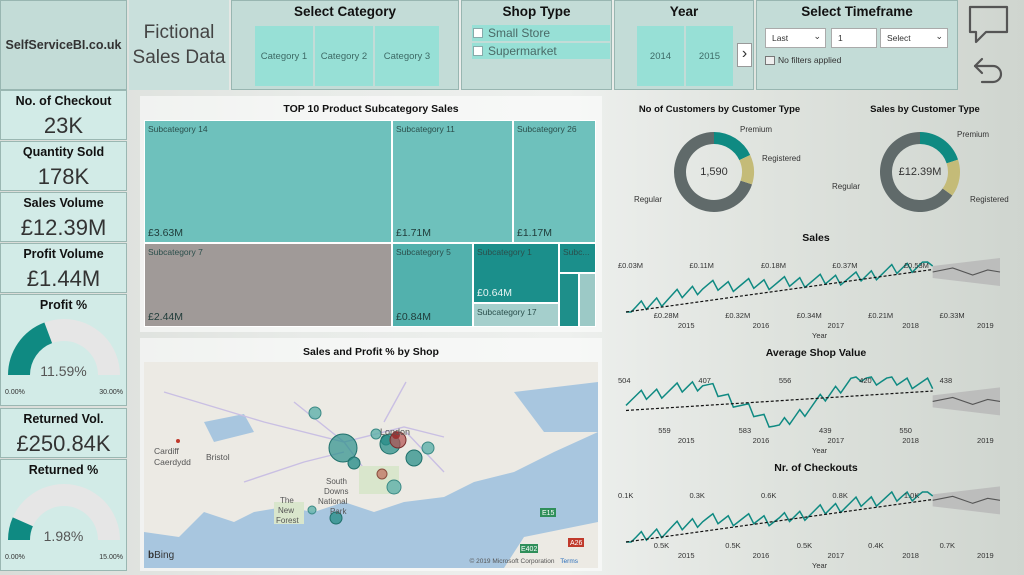 The width and height of the screenshot is (1024, 575). Describe the element at coordinates (804, 545) in the screenshot. I see `data-label: 0.5K` at that location.